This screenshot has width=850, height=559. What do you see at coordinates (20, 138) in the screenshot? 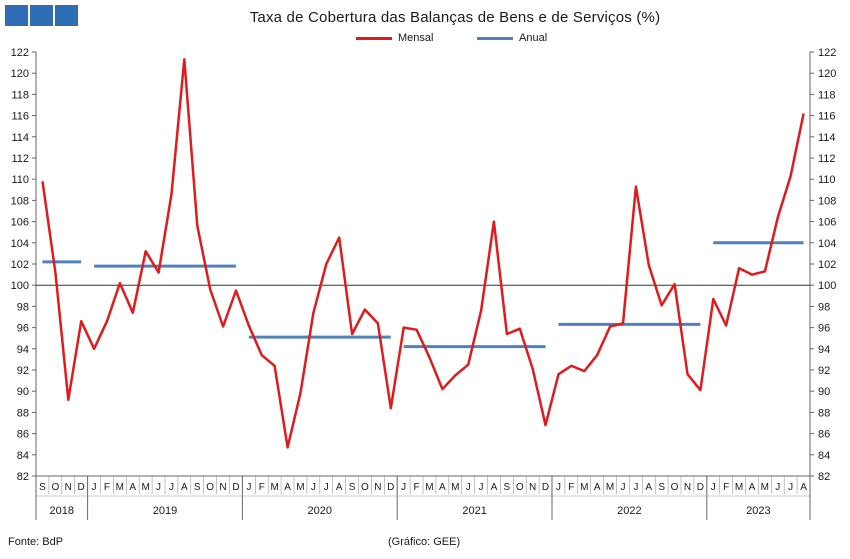
I see `y-tick-label-left: 114` at bounding box center [20, 138].